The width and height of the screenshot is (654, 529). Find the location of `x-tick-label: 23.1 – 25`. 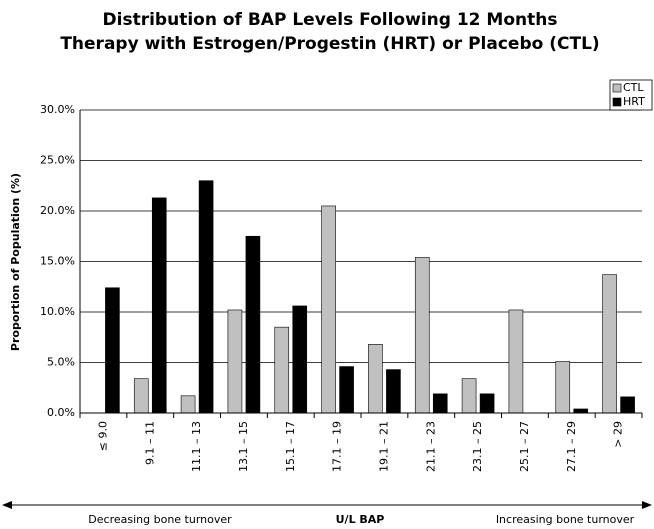

x-tick-label: 23.1 – 25 is located at coordinates (477, 446).